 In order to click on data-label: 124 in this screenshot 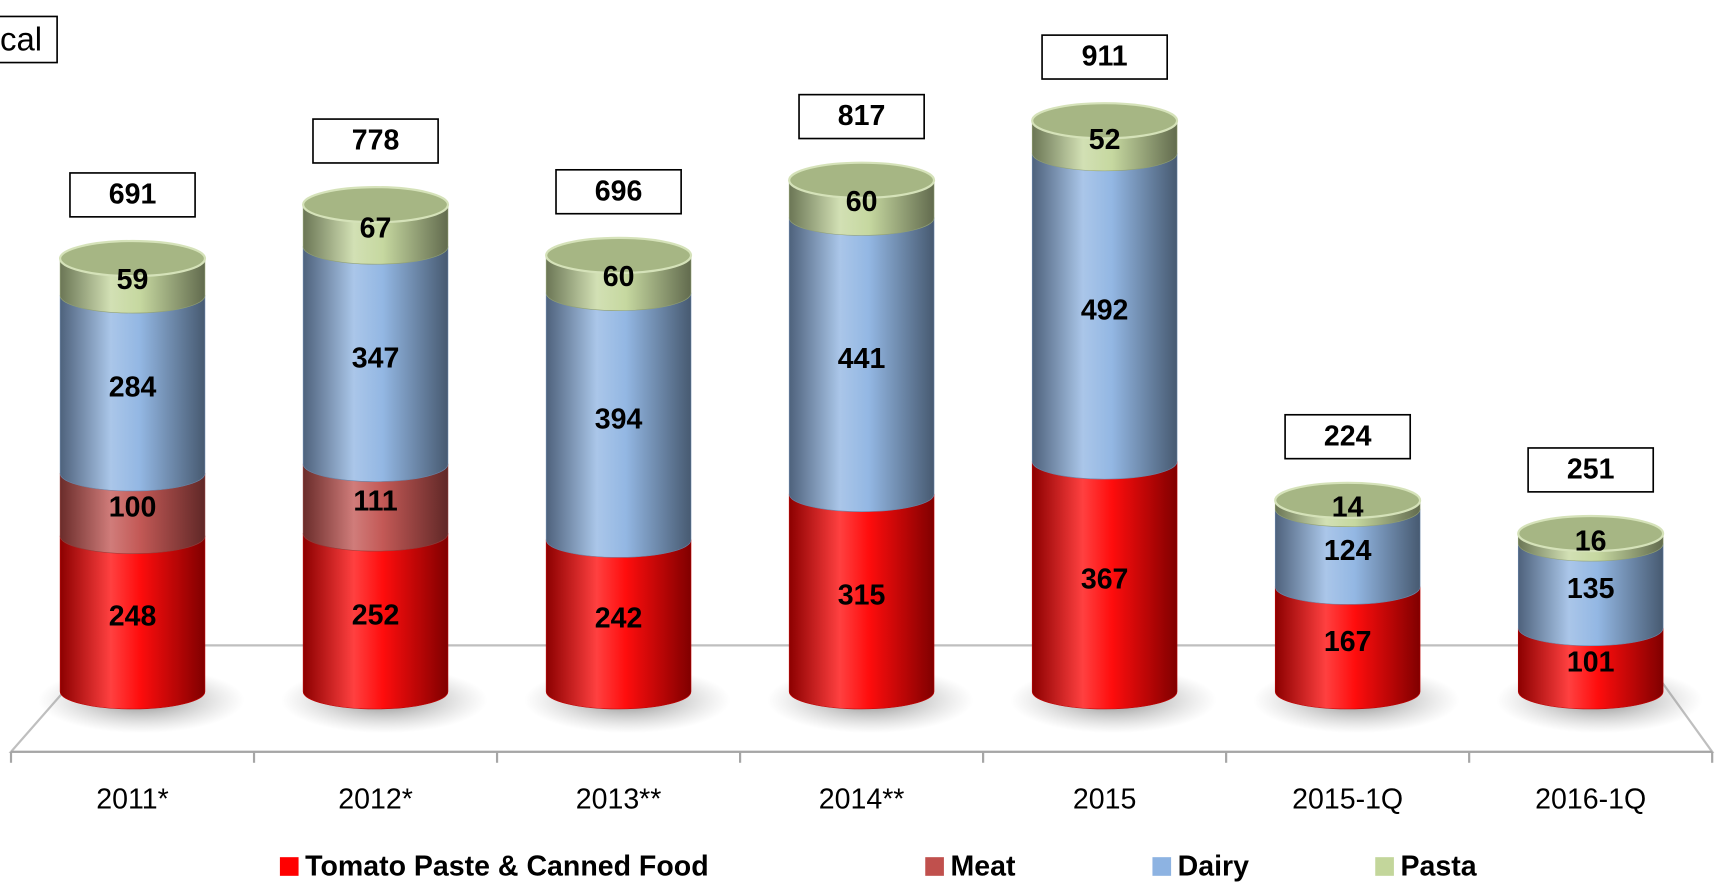, I will do `click(1348, 551)`.